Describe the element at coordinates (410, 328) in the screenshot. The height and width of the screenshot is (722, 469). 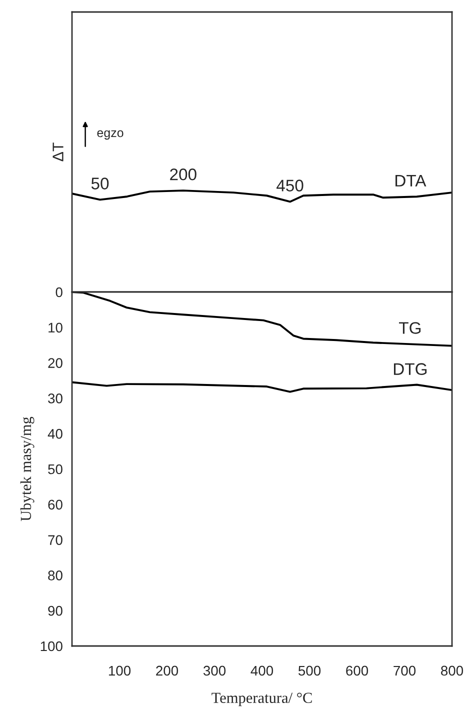
I see `series-label: TG` at that location.